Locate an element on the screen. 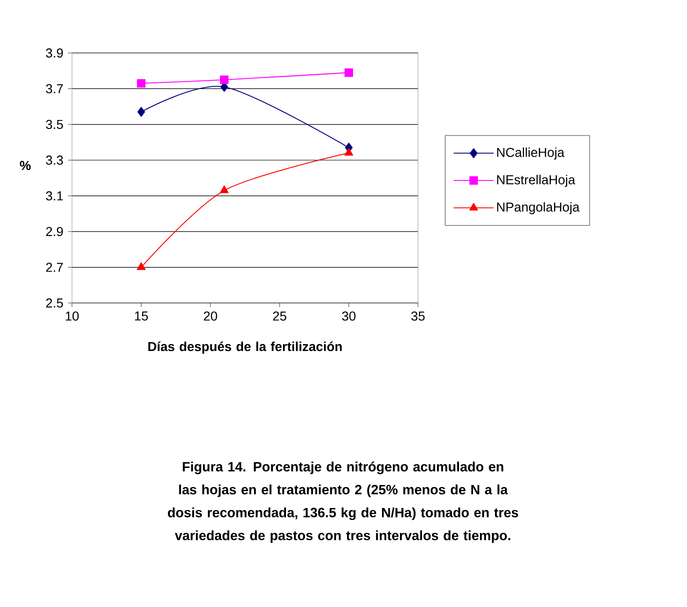  text: Figura 14. Porcentaje de nitrógeno acumulado en las hojas en el tratamiento 2 (25% menos de N a la dosis recomendada, 136.5 kg de N/Ha) tomado en tres variedades de pastos con tres intervalos de tiempo. is located at coordinates (343, 502).